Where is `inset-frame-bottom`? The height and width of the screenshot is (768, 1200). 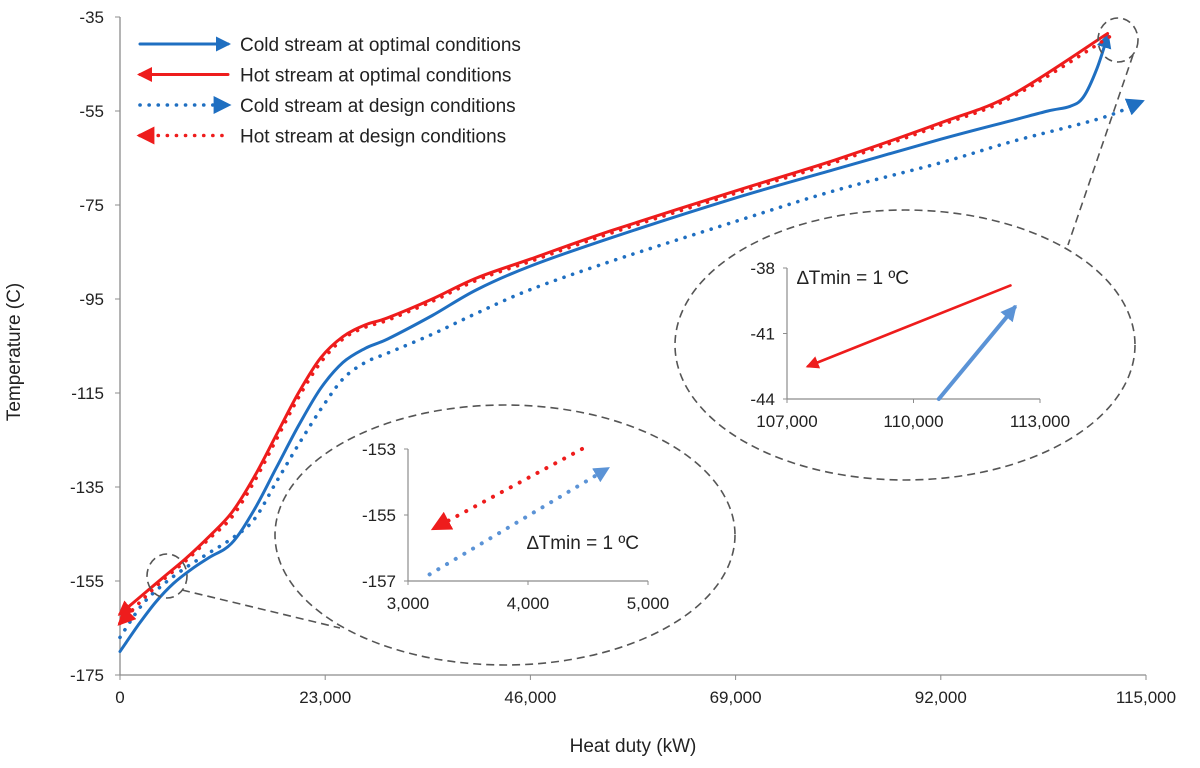 inset-frame-bottom is located at coordinates (505, 535).